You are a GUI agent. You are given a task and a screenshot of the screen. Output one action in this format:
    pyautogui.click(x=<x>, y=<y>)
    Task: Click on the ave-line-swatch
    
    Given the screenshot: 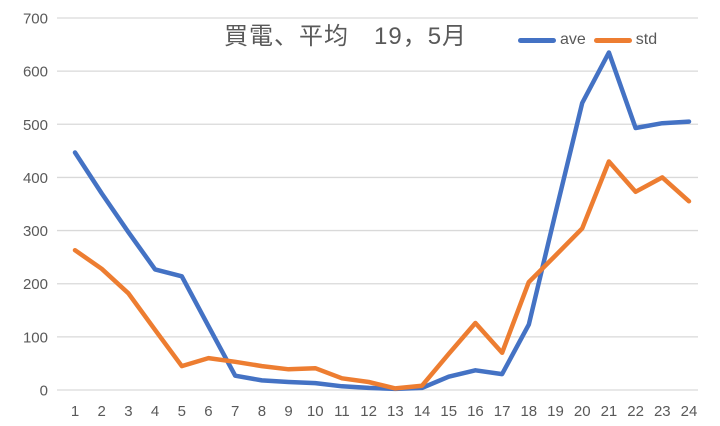 What is the action you would take?
    pyautogui.click(x=537, y=40)
    